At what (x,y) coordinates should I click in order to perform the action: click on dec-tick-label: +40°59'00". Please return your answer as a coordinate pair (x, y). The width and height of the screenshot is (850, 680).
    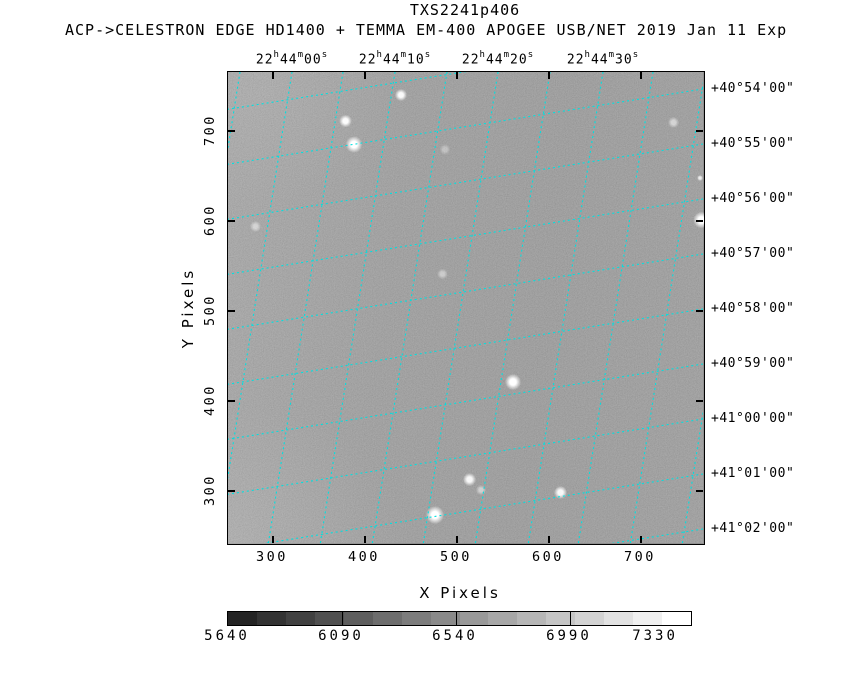
    Looking at the image, I should click on (753, 363).